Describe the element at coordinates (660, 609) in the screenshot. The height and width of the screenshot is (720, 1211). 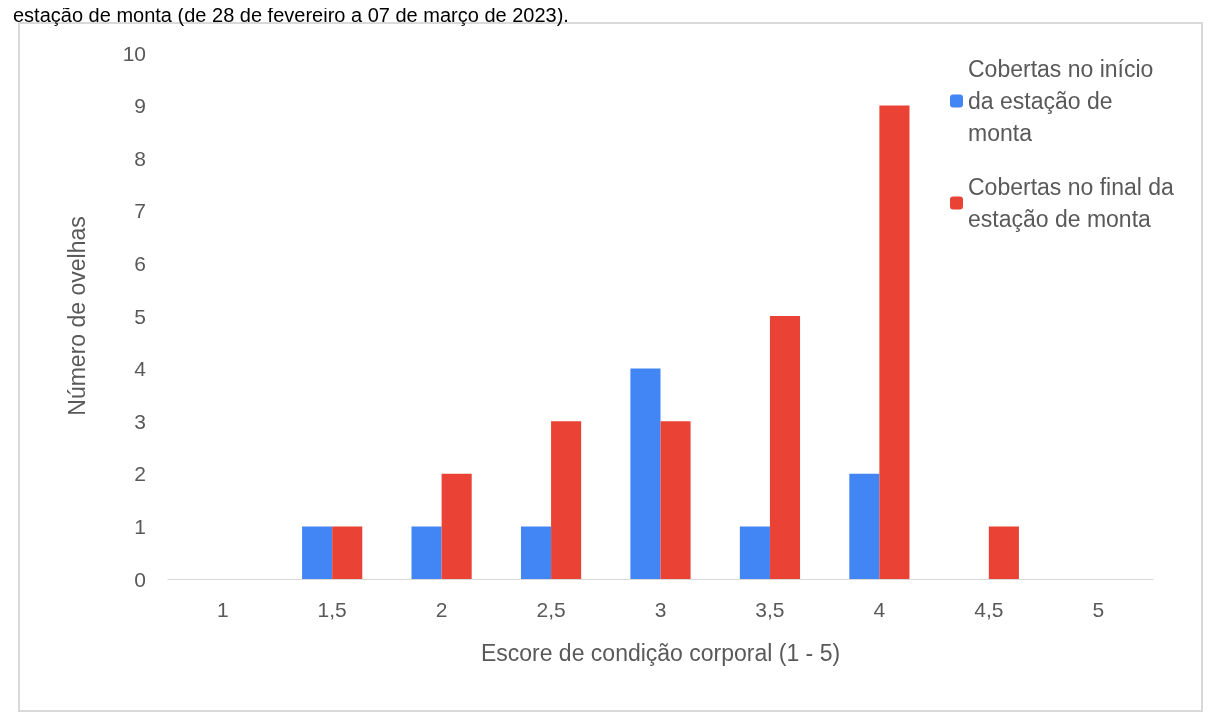
I see `x-tick-label: 3` at that location.